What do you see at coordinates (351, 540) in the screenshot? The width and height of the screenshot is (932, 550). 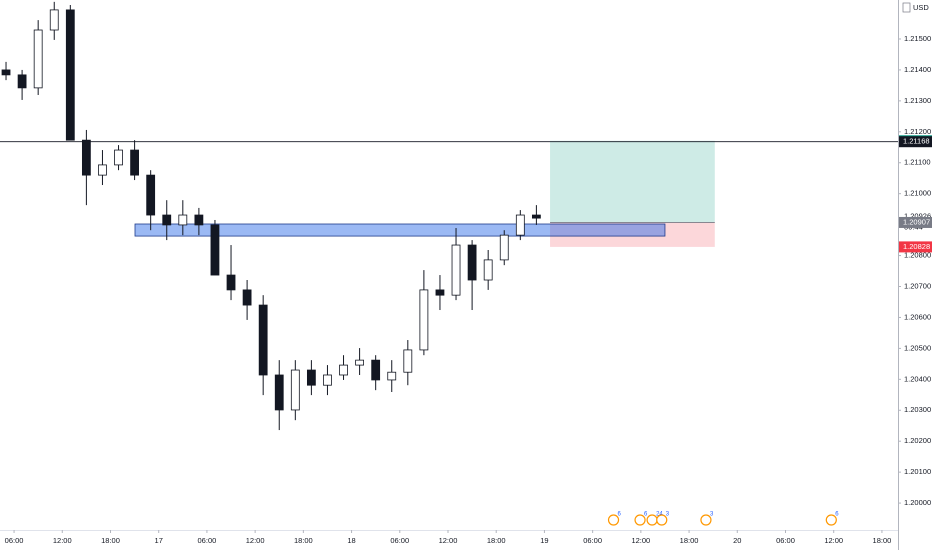 I see `x-tick-label: 18` at bounding box center [351, 540].